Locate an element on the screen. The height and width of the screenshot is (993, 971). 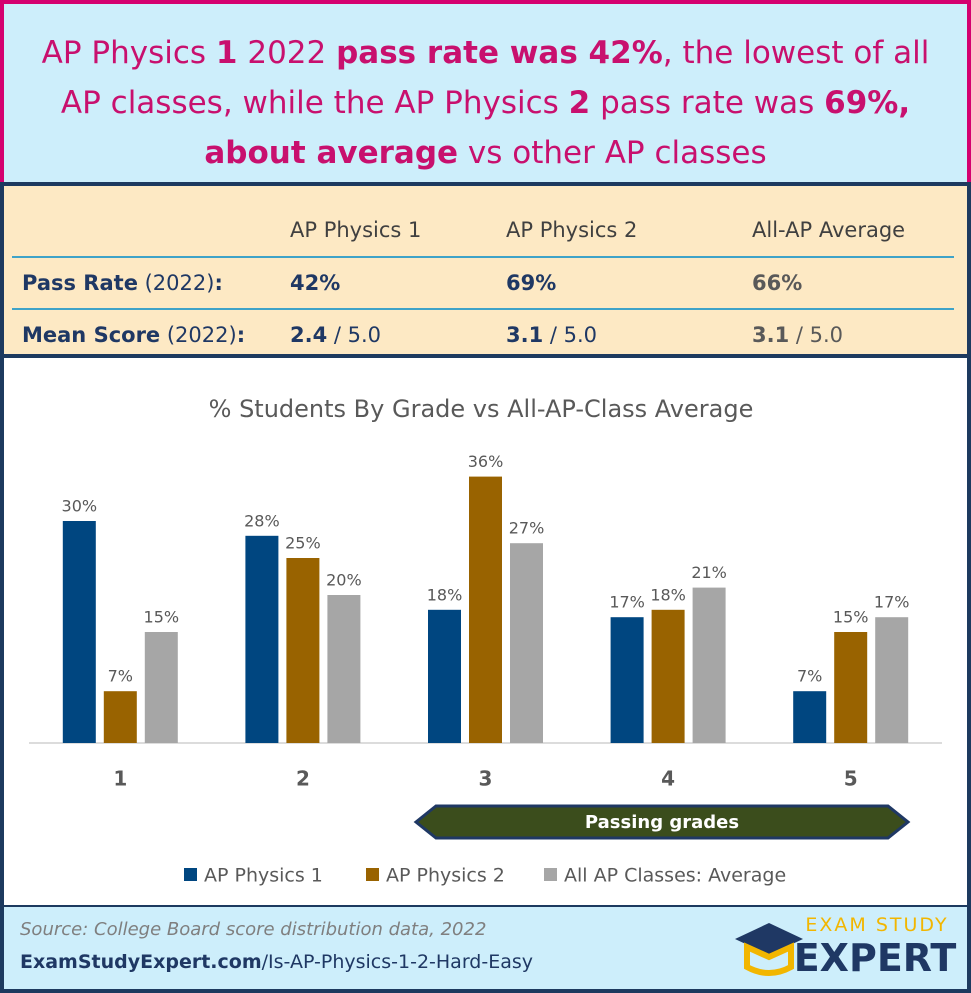
link-run: /Is-AP-Physics-1-2-Hard-Easy is located at coordinates (397, 962).